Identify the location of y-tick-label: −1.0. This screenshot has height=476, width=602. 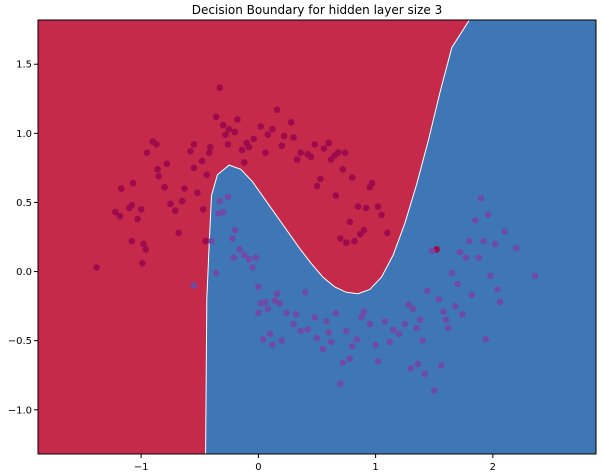
(20, 410).